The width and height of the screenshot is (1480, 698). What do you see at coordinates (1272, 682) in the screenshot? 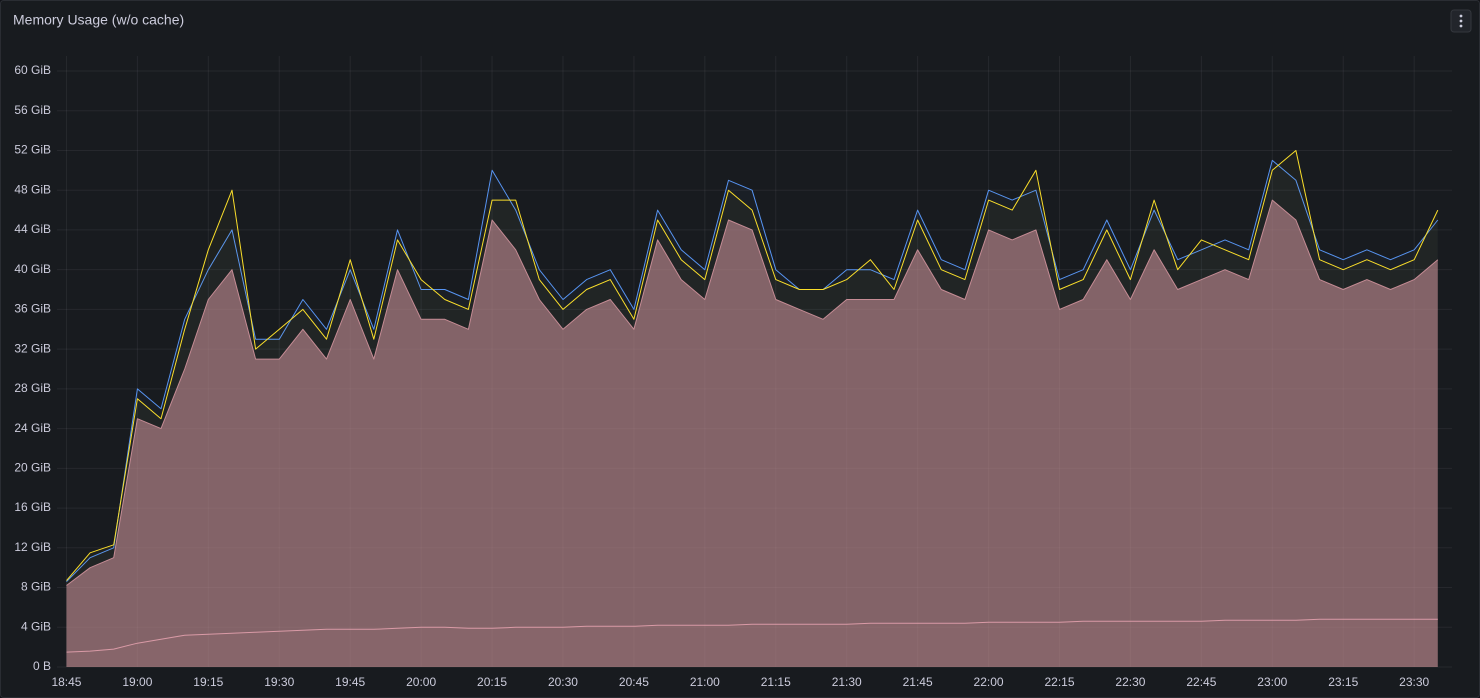
I see `x-tick-label: 23:00` at bounding box center [1272, 682].